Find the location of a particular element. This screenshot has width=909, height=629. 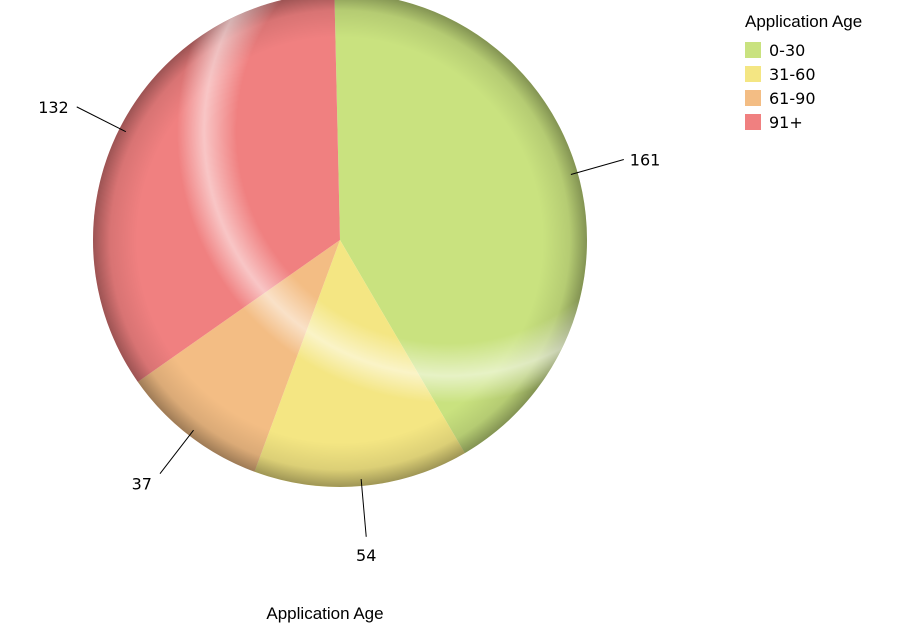

legend: Application Age 0-30 31-60 61-90 91+ is located at coordinates (803, 73).